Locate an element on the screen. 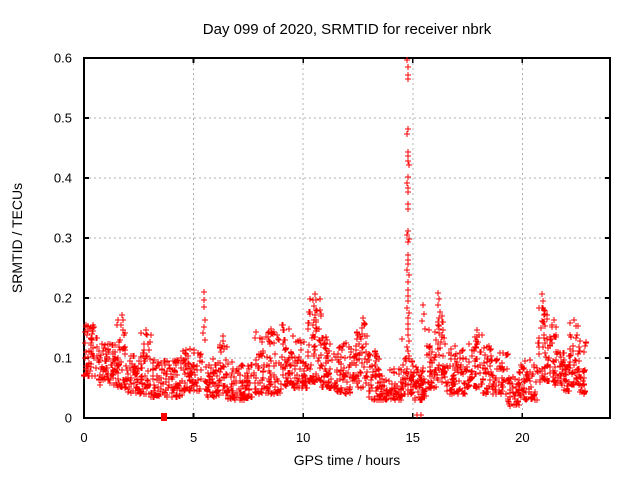  y-axis-label: SRMTID / TECUs is located at coordinates (17, 238).